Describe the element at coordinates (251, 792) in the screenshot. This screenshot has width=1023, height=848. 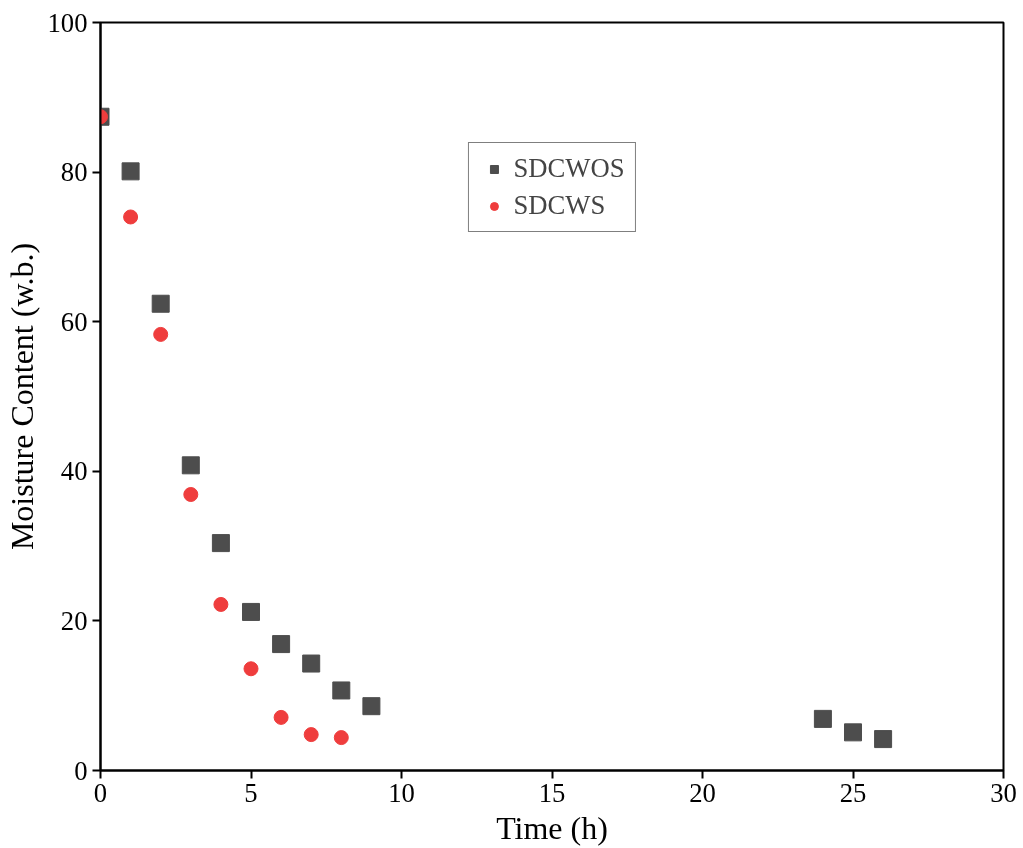
I see `x-tick-label: 5` at that location.